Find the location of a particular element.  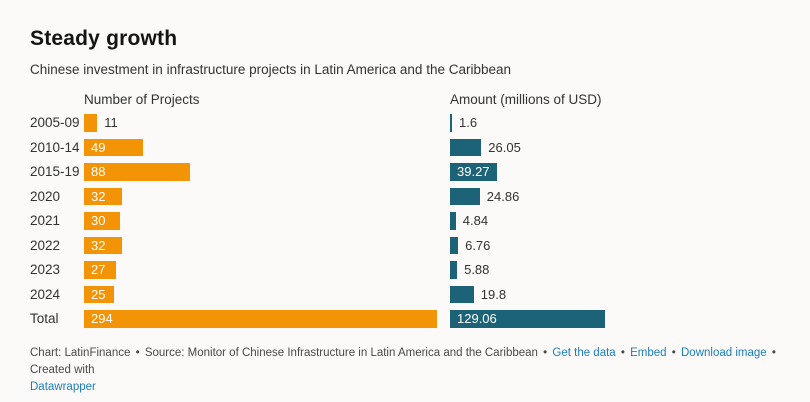

projects-bar-track: 88 is located at coordinates (267, 172).